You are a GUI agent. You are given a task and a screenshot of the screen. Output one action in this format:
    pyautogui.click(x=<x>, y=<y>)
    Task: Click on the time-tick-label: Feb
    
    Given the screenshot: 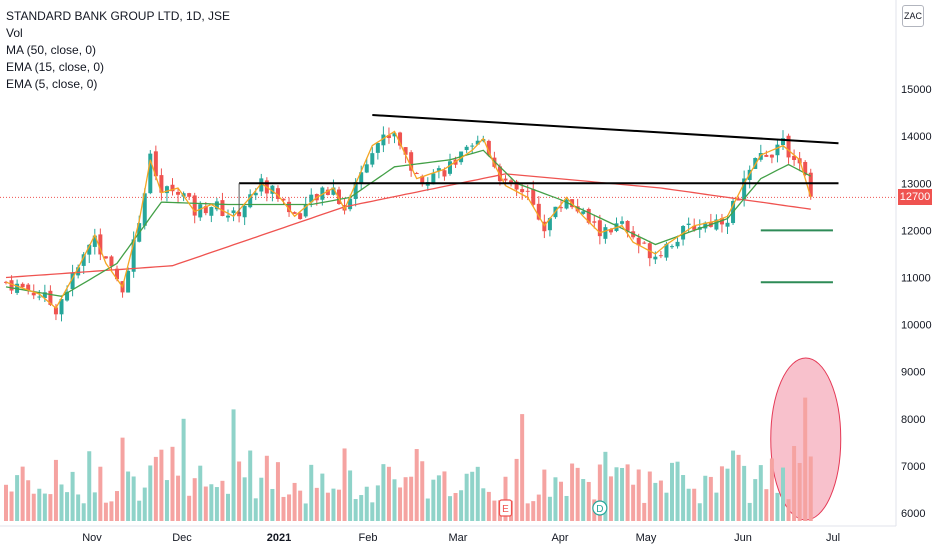 What is the action you would take?
    pyautogui.click(x=368, y=538)
    